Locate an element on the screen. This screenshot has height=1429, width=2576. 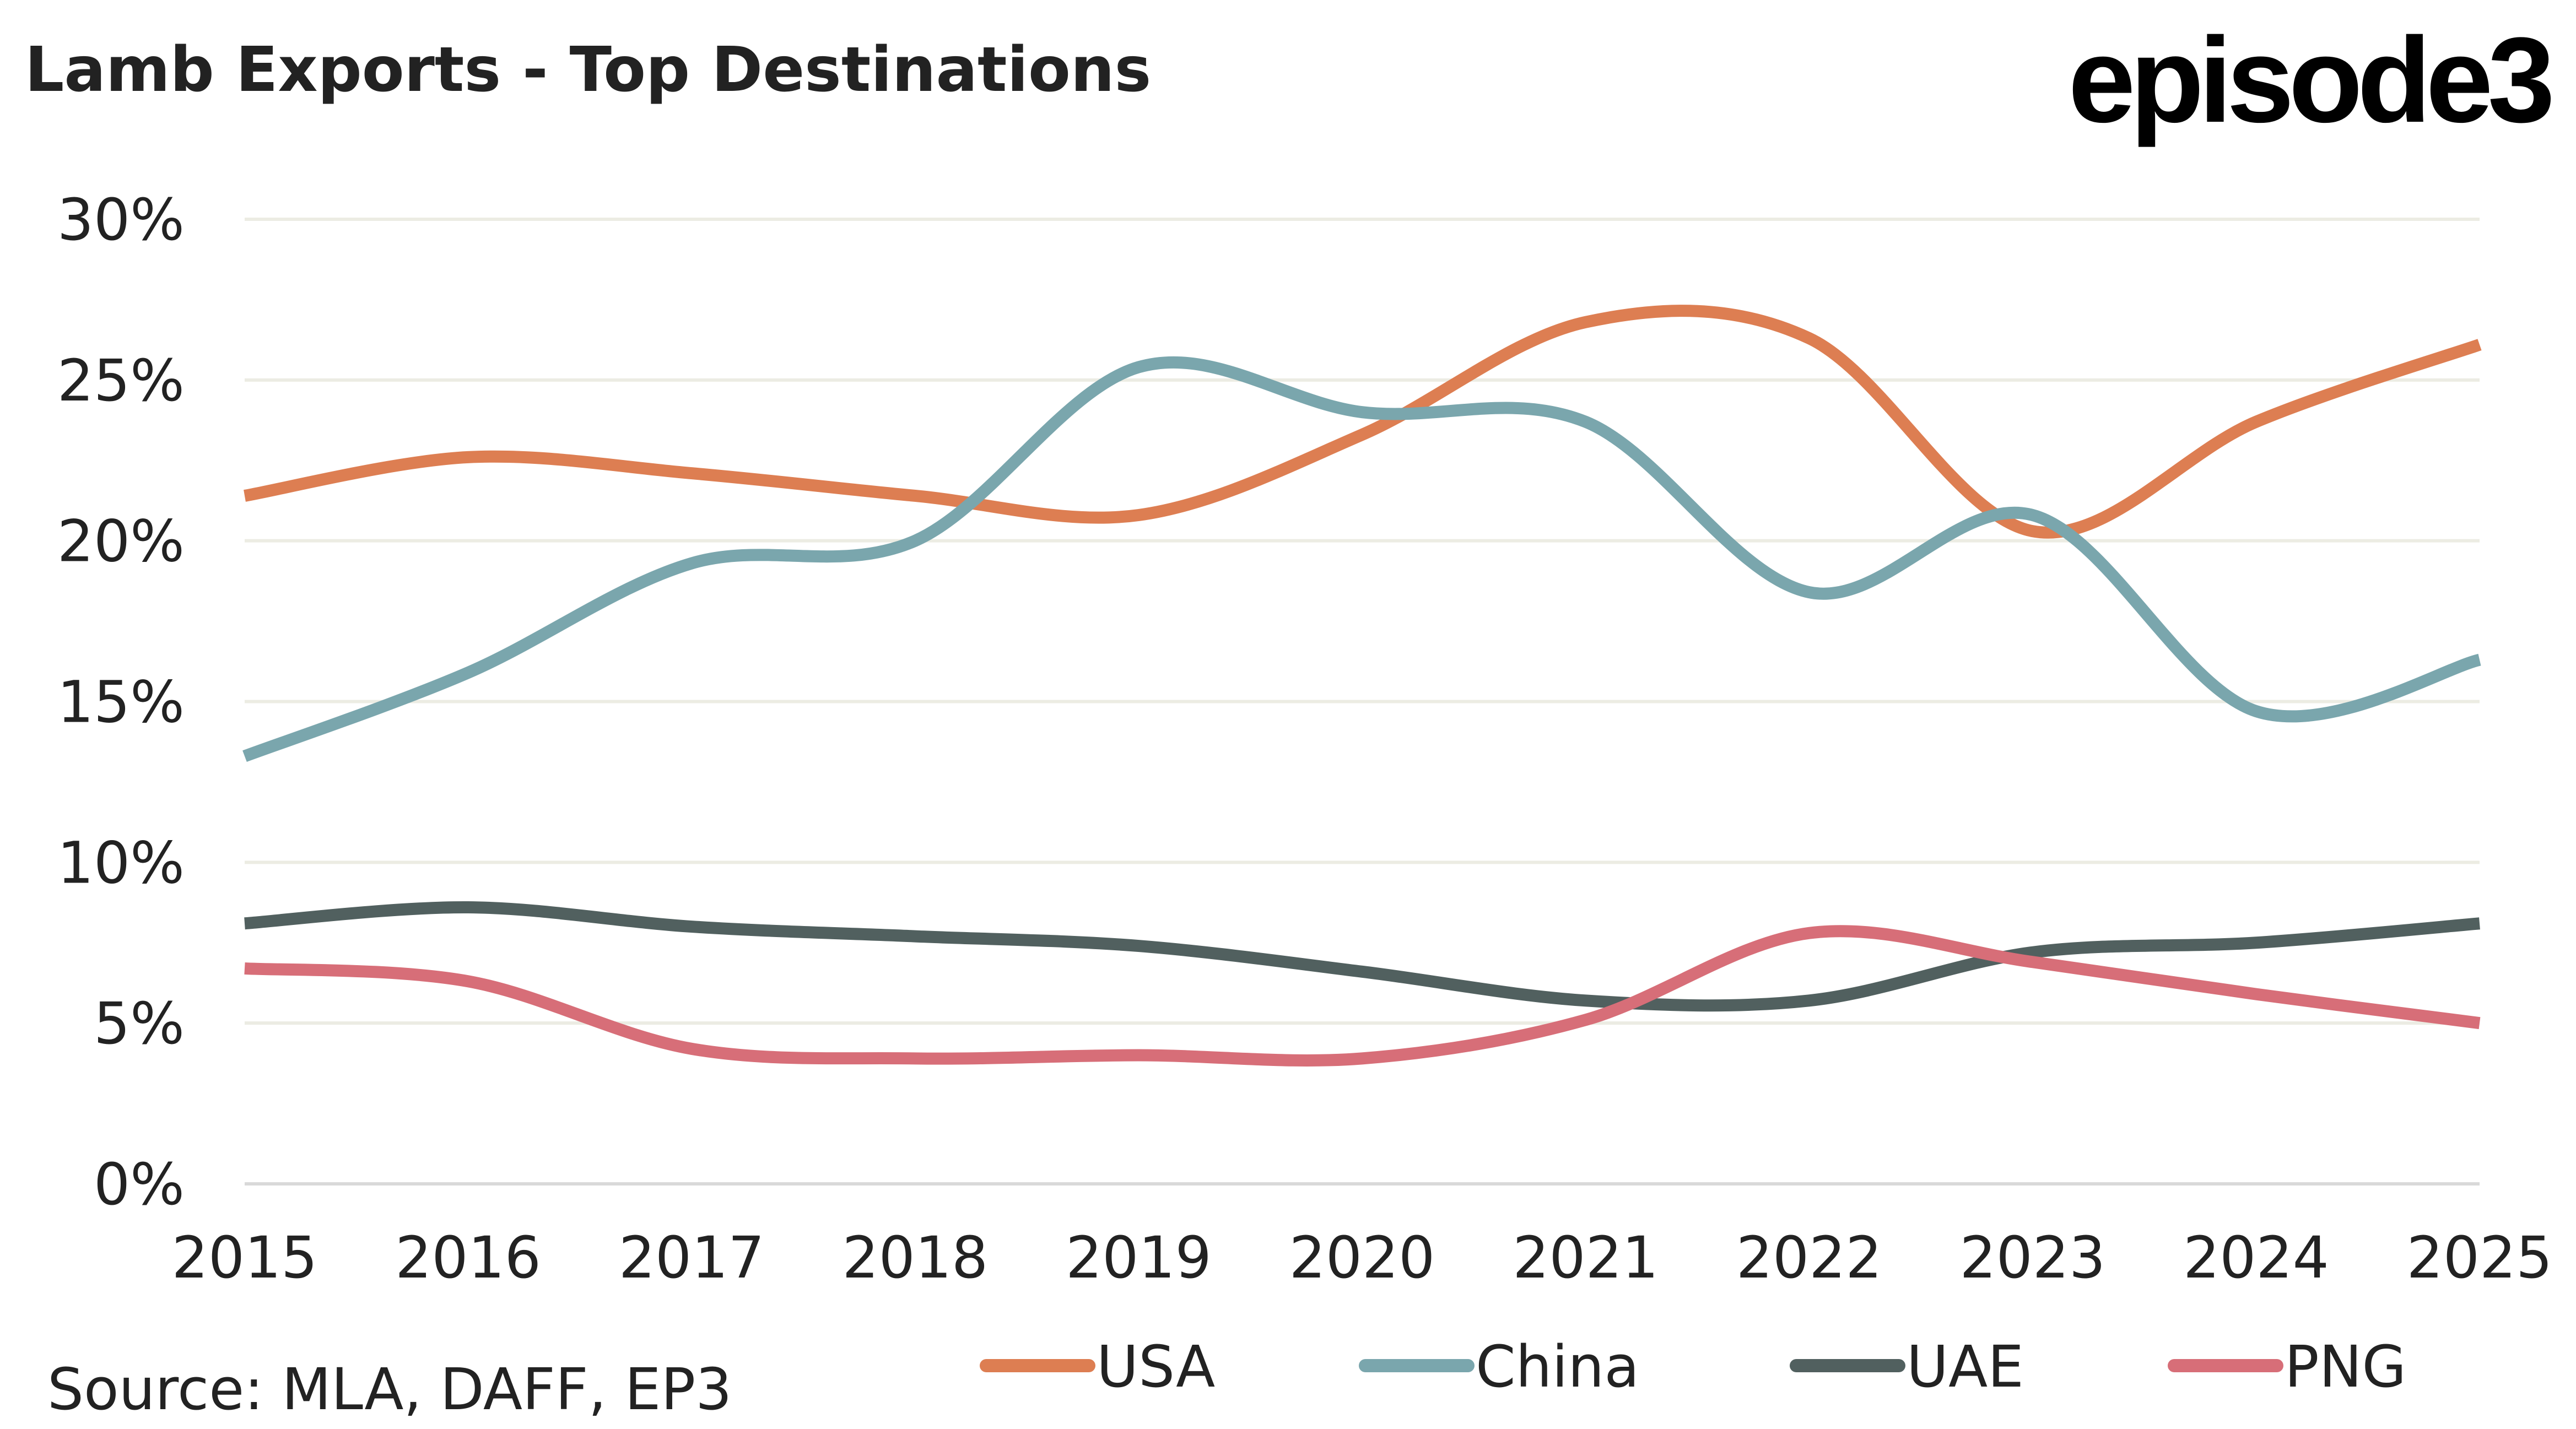
legend: USA China UAE PNG is located at coordinates (1693, 1366).